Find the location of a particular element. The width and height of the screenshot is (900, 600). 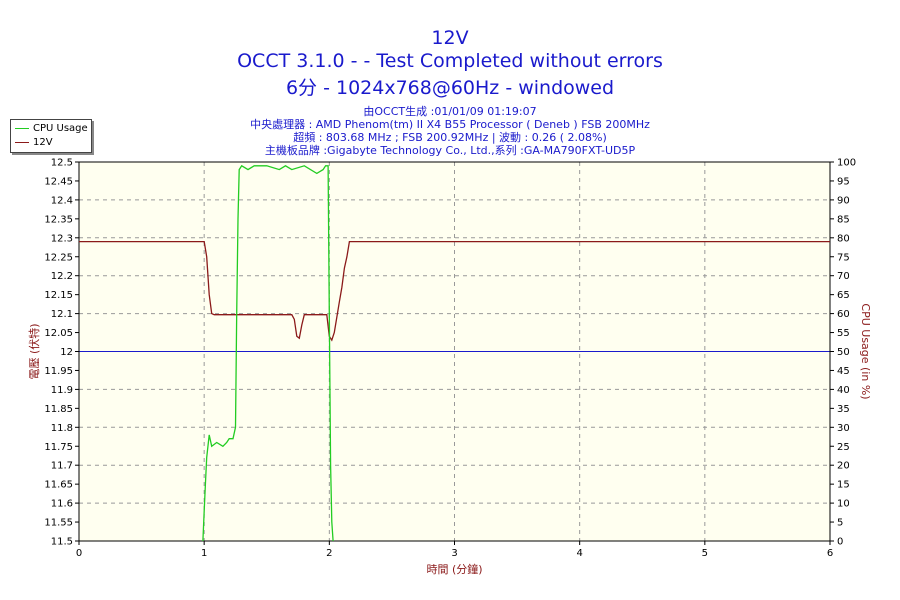

y-tick-label: 12 is located at coordinates (66, 352).